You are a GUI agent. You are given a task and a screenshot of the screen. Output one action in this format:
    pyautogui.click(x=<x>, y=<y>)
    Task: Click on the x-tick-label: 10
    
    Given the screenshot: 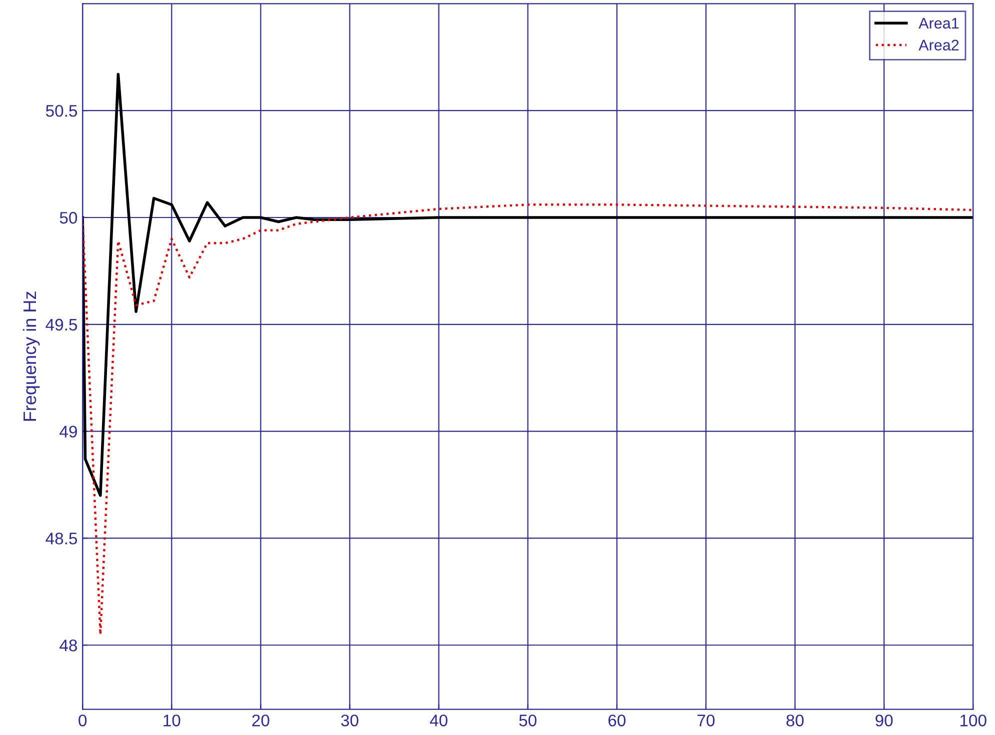 What is the action you would take?
    pyautogui.click(x=172, y=720)
    